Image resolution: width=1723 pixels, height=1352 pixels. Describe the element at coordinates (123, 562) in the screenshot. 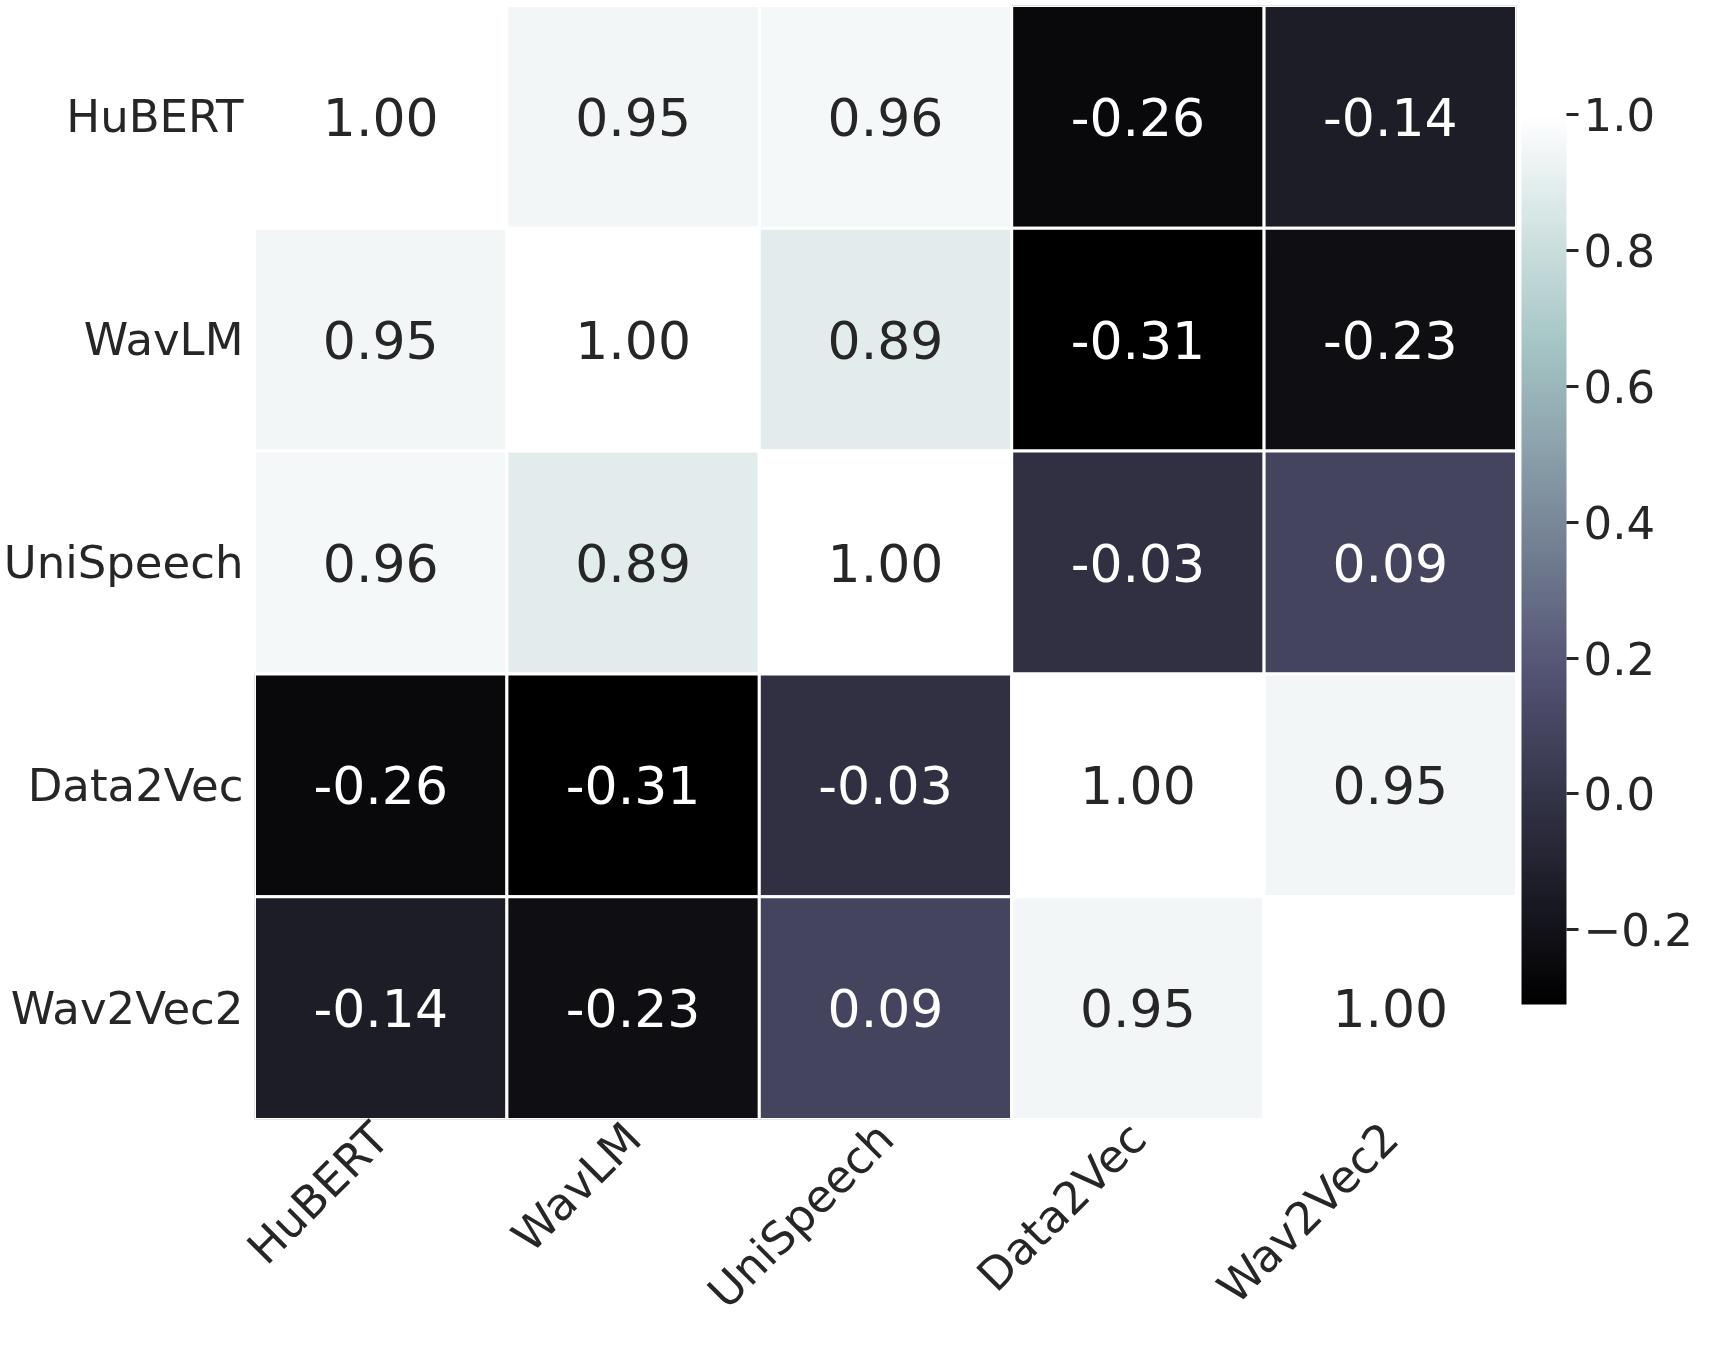

I see `y-tick-label: UniSpeech` at that location.